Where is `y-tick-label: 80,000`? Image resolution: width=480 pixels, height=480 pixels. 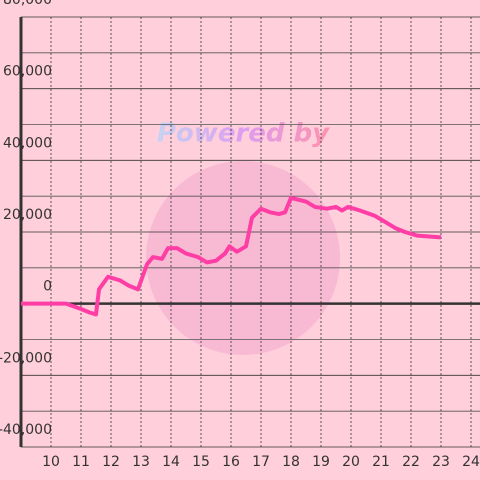 y-tick-label: 80,000 is located at coordinates (27, 4).